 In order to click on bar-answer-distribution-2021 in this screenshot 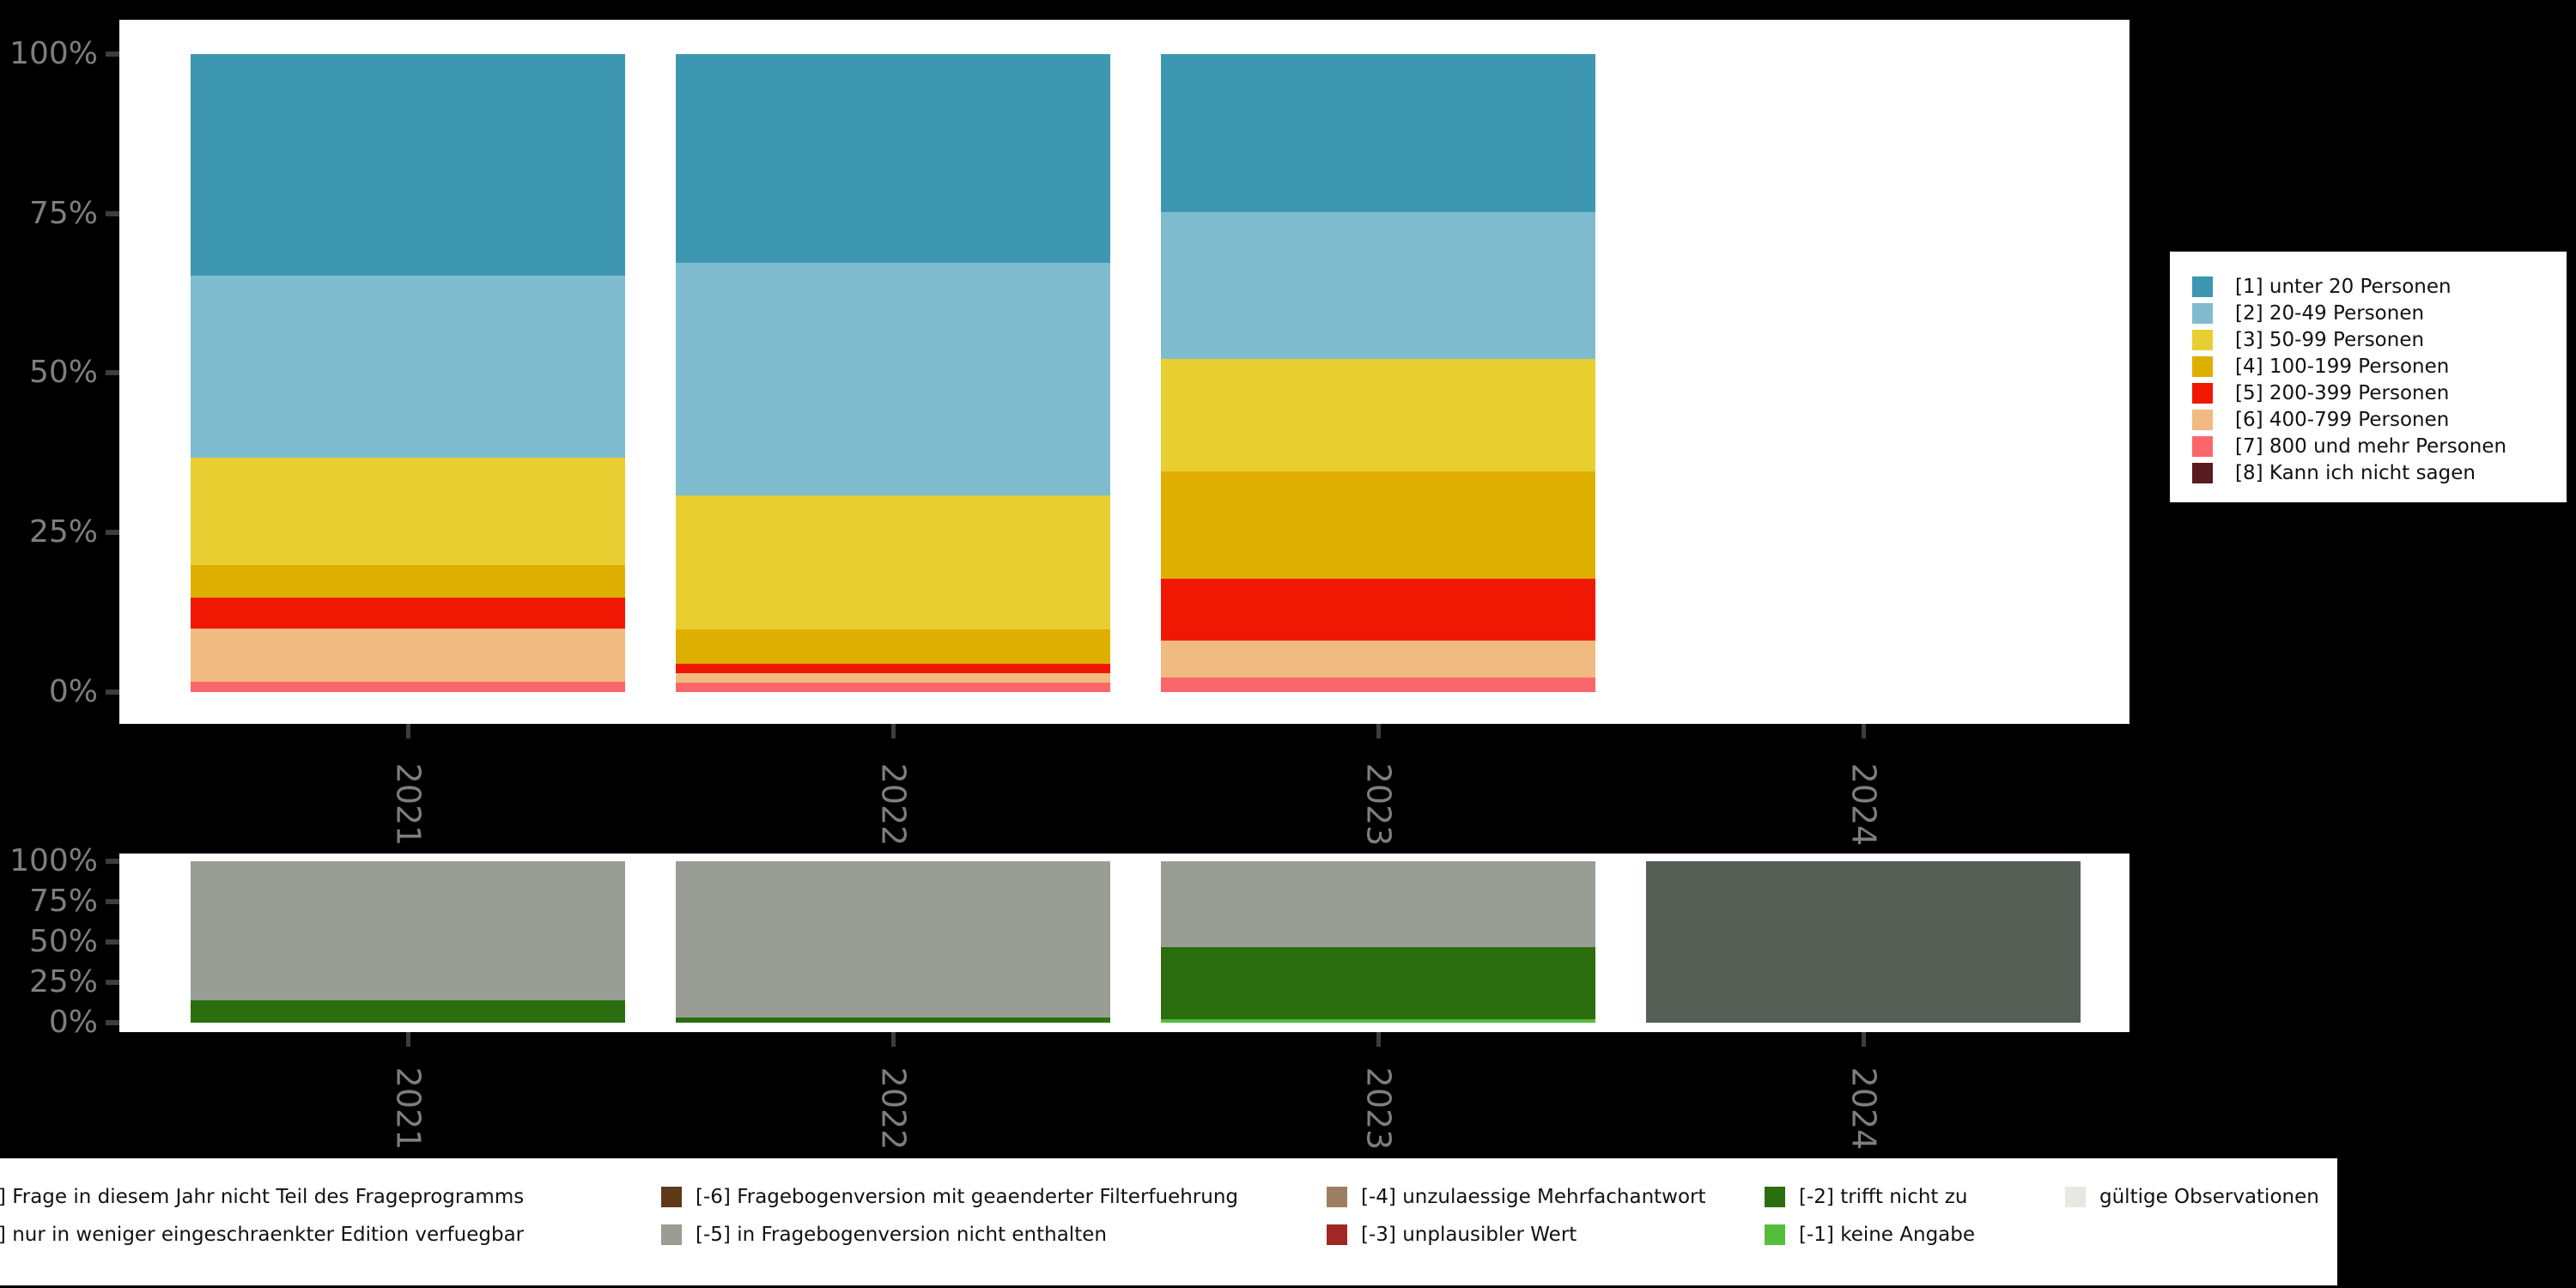, I will do `click(408, 373)`.